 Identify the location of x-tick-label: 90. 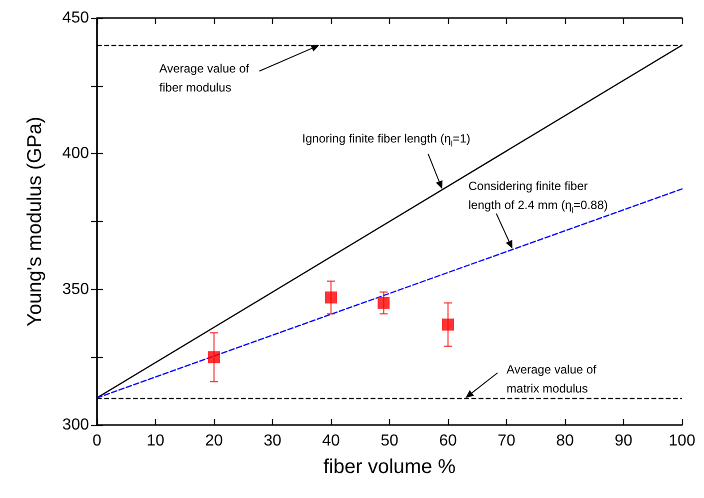
(623, 441).